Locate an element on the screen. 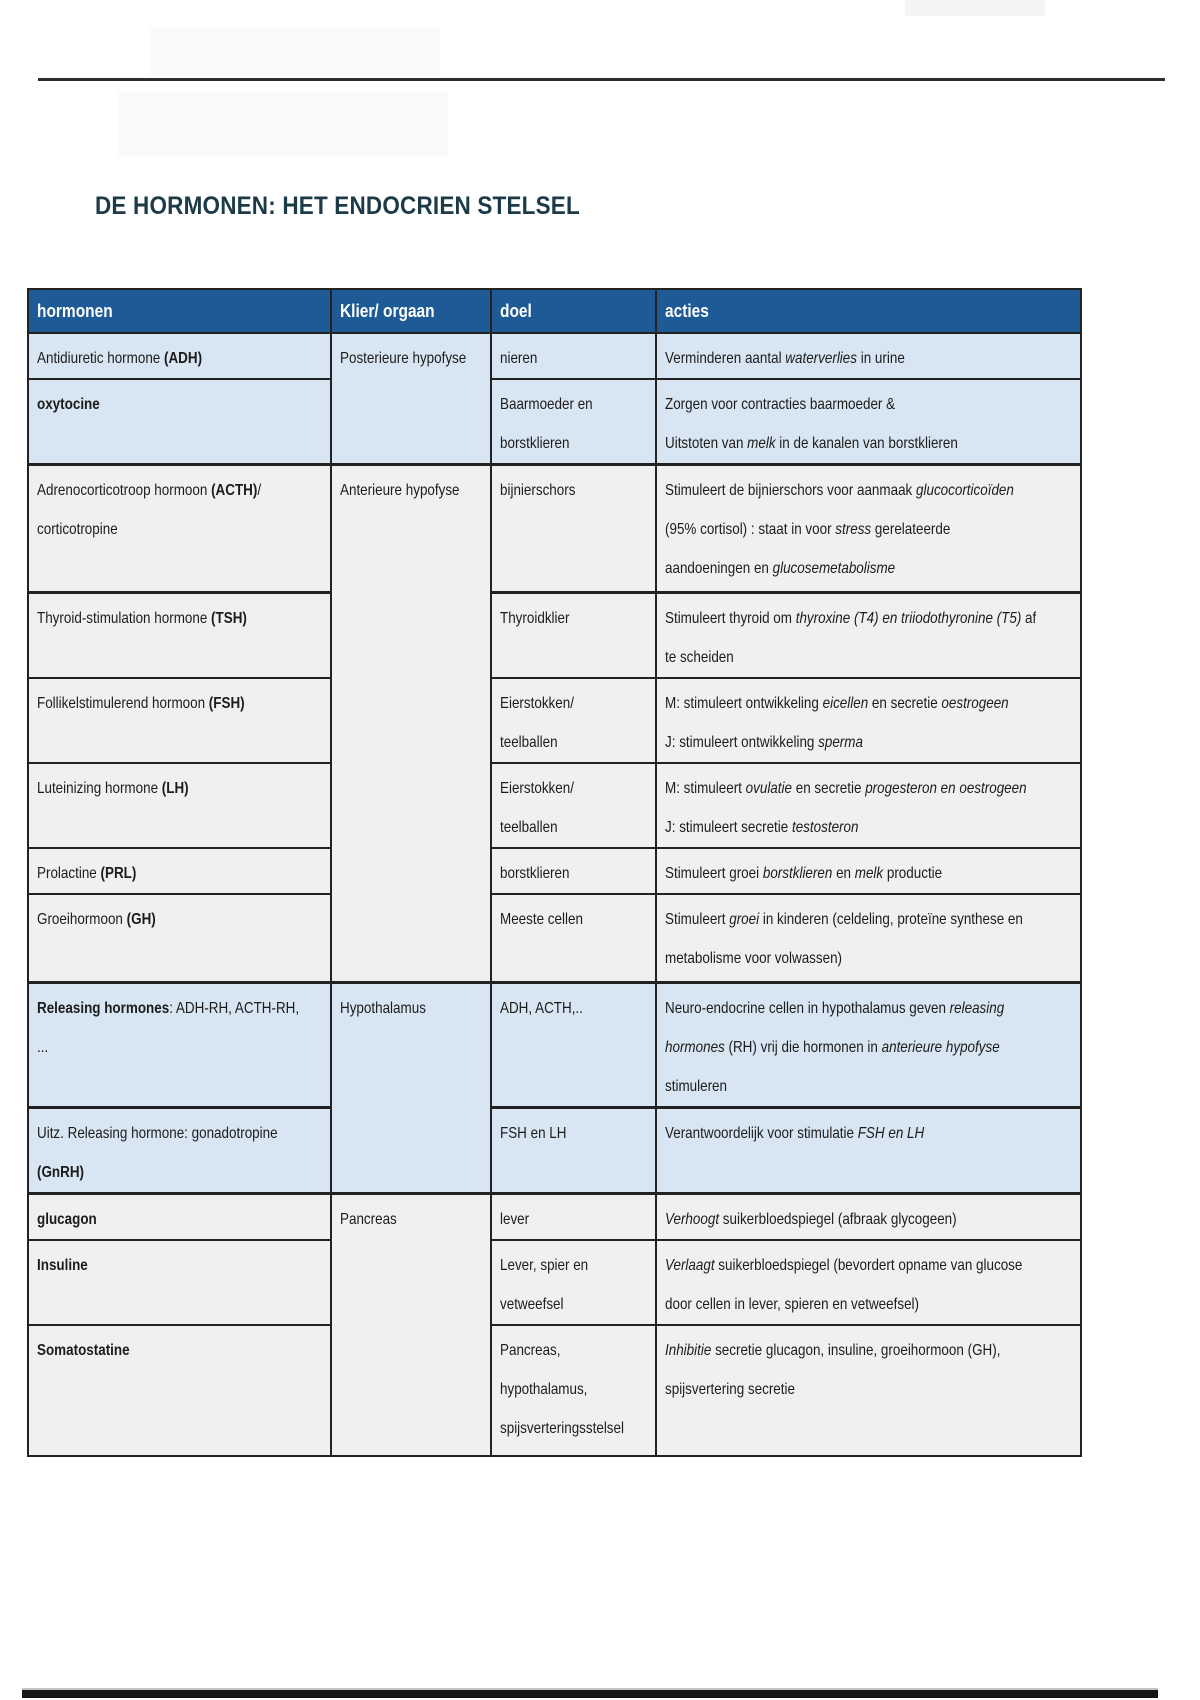  ghost-artifact-top is located at coordinates (295, 52).